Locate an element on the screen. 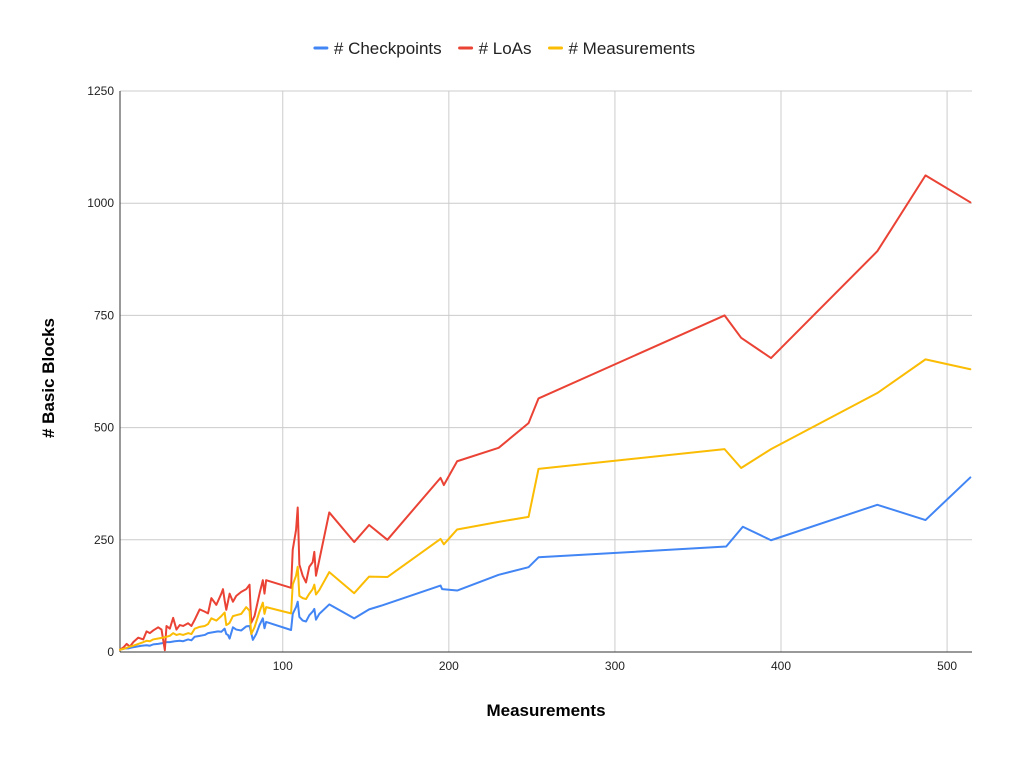 The image size is (1010, 758). x-tick-label: 300 is located at coordinates (615, 666).